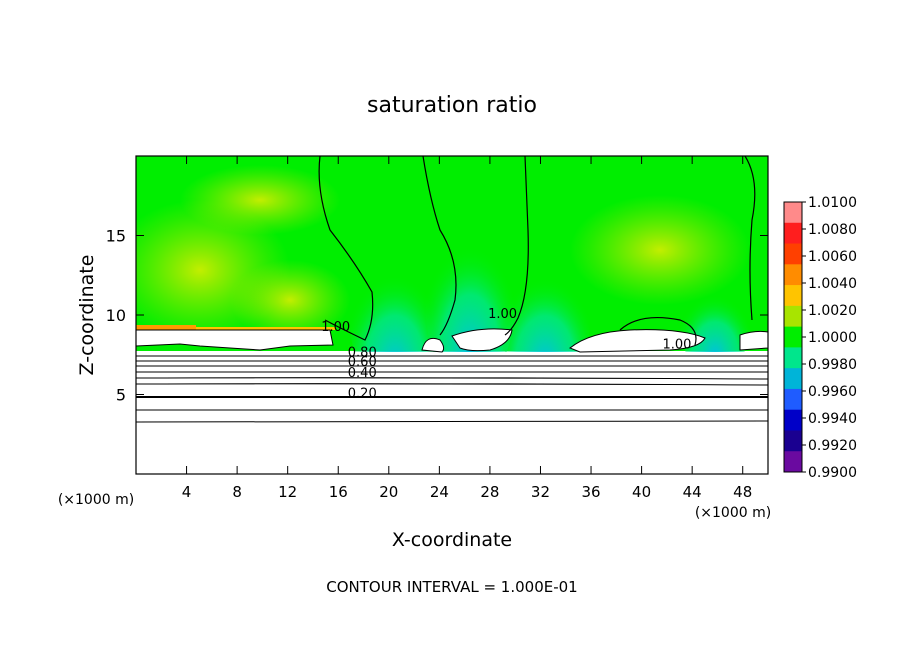 The width and height of the screenshot is (904, 654). I want to click on contour-interval-note: CONTOUR INTERVAL = 1.000E-01, so click(451, 587).